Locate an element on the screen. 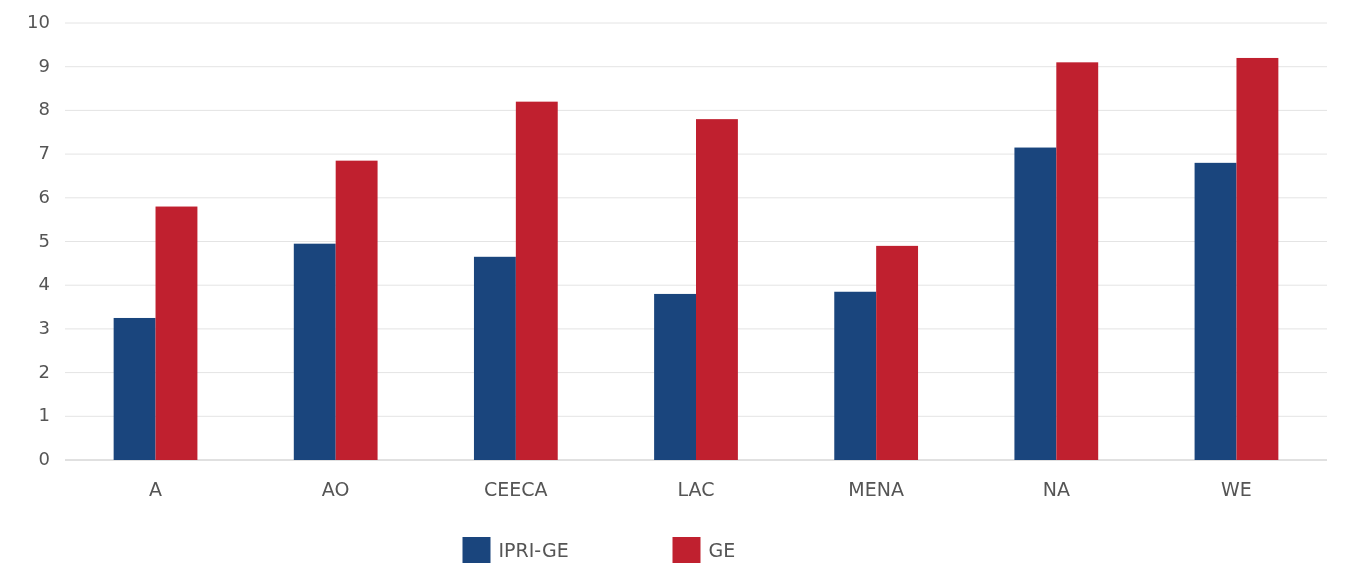 This screenshot has height=571, width=1345. x-tick-label: LAC is located at coordinates (696, 488).